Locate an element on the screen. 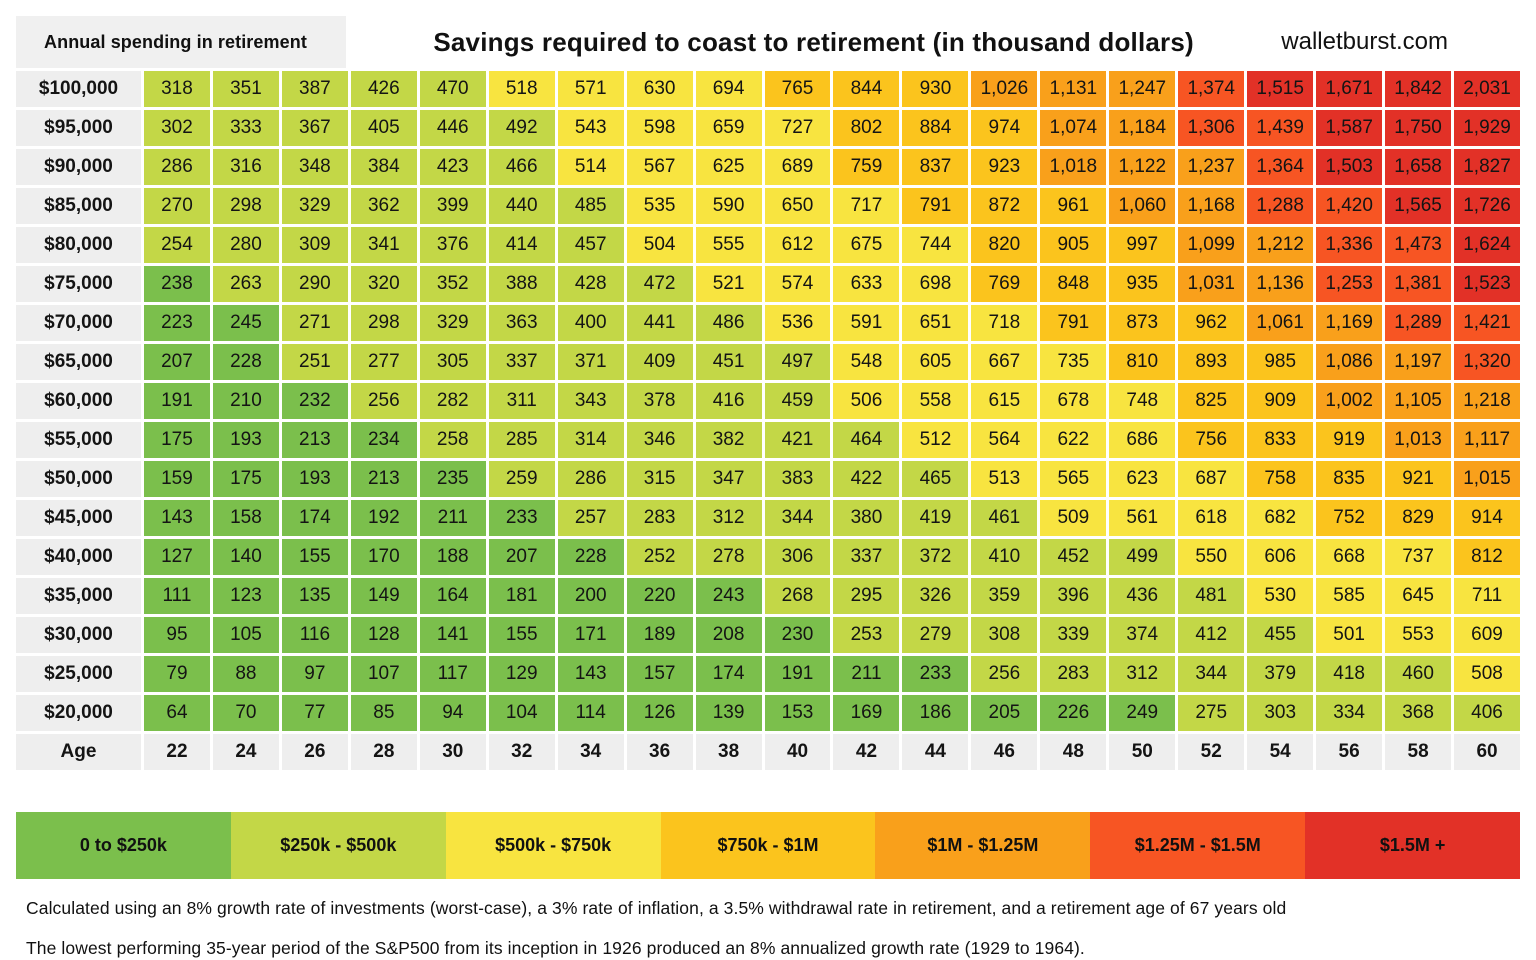 Image resolution: width=1536 pixels, height=960 pixels. heatmap-cell: 309 is located at coordinates (314, 245).